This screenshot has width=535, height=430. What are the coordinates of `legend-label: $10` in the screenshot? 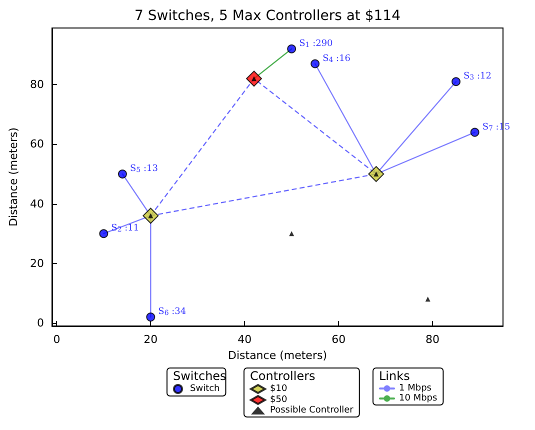 It's located at (279, 389).